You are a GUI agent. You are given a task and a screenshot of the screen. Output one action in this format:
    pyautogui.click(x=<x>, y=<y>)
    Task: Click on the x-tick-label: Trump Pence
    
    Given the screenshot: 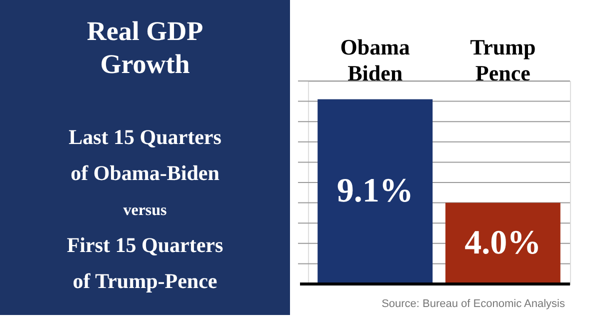 What is the action you would take?
    pyautogui.click(x=503, y=60)
    